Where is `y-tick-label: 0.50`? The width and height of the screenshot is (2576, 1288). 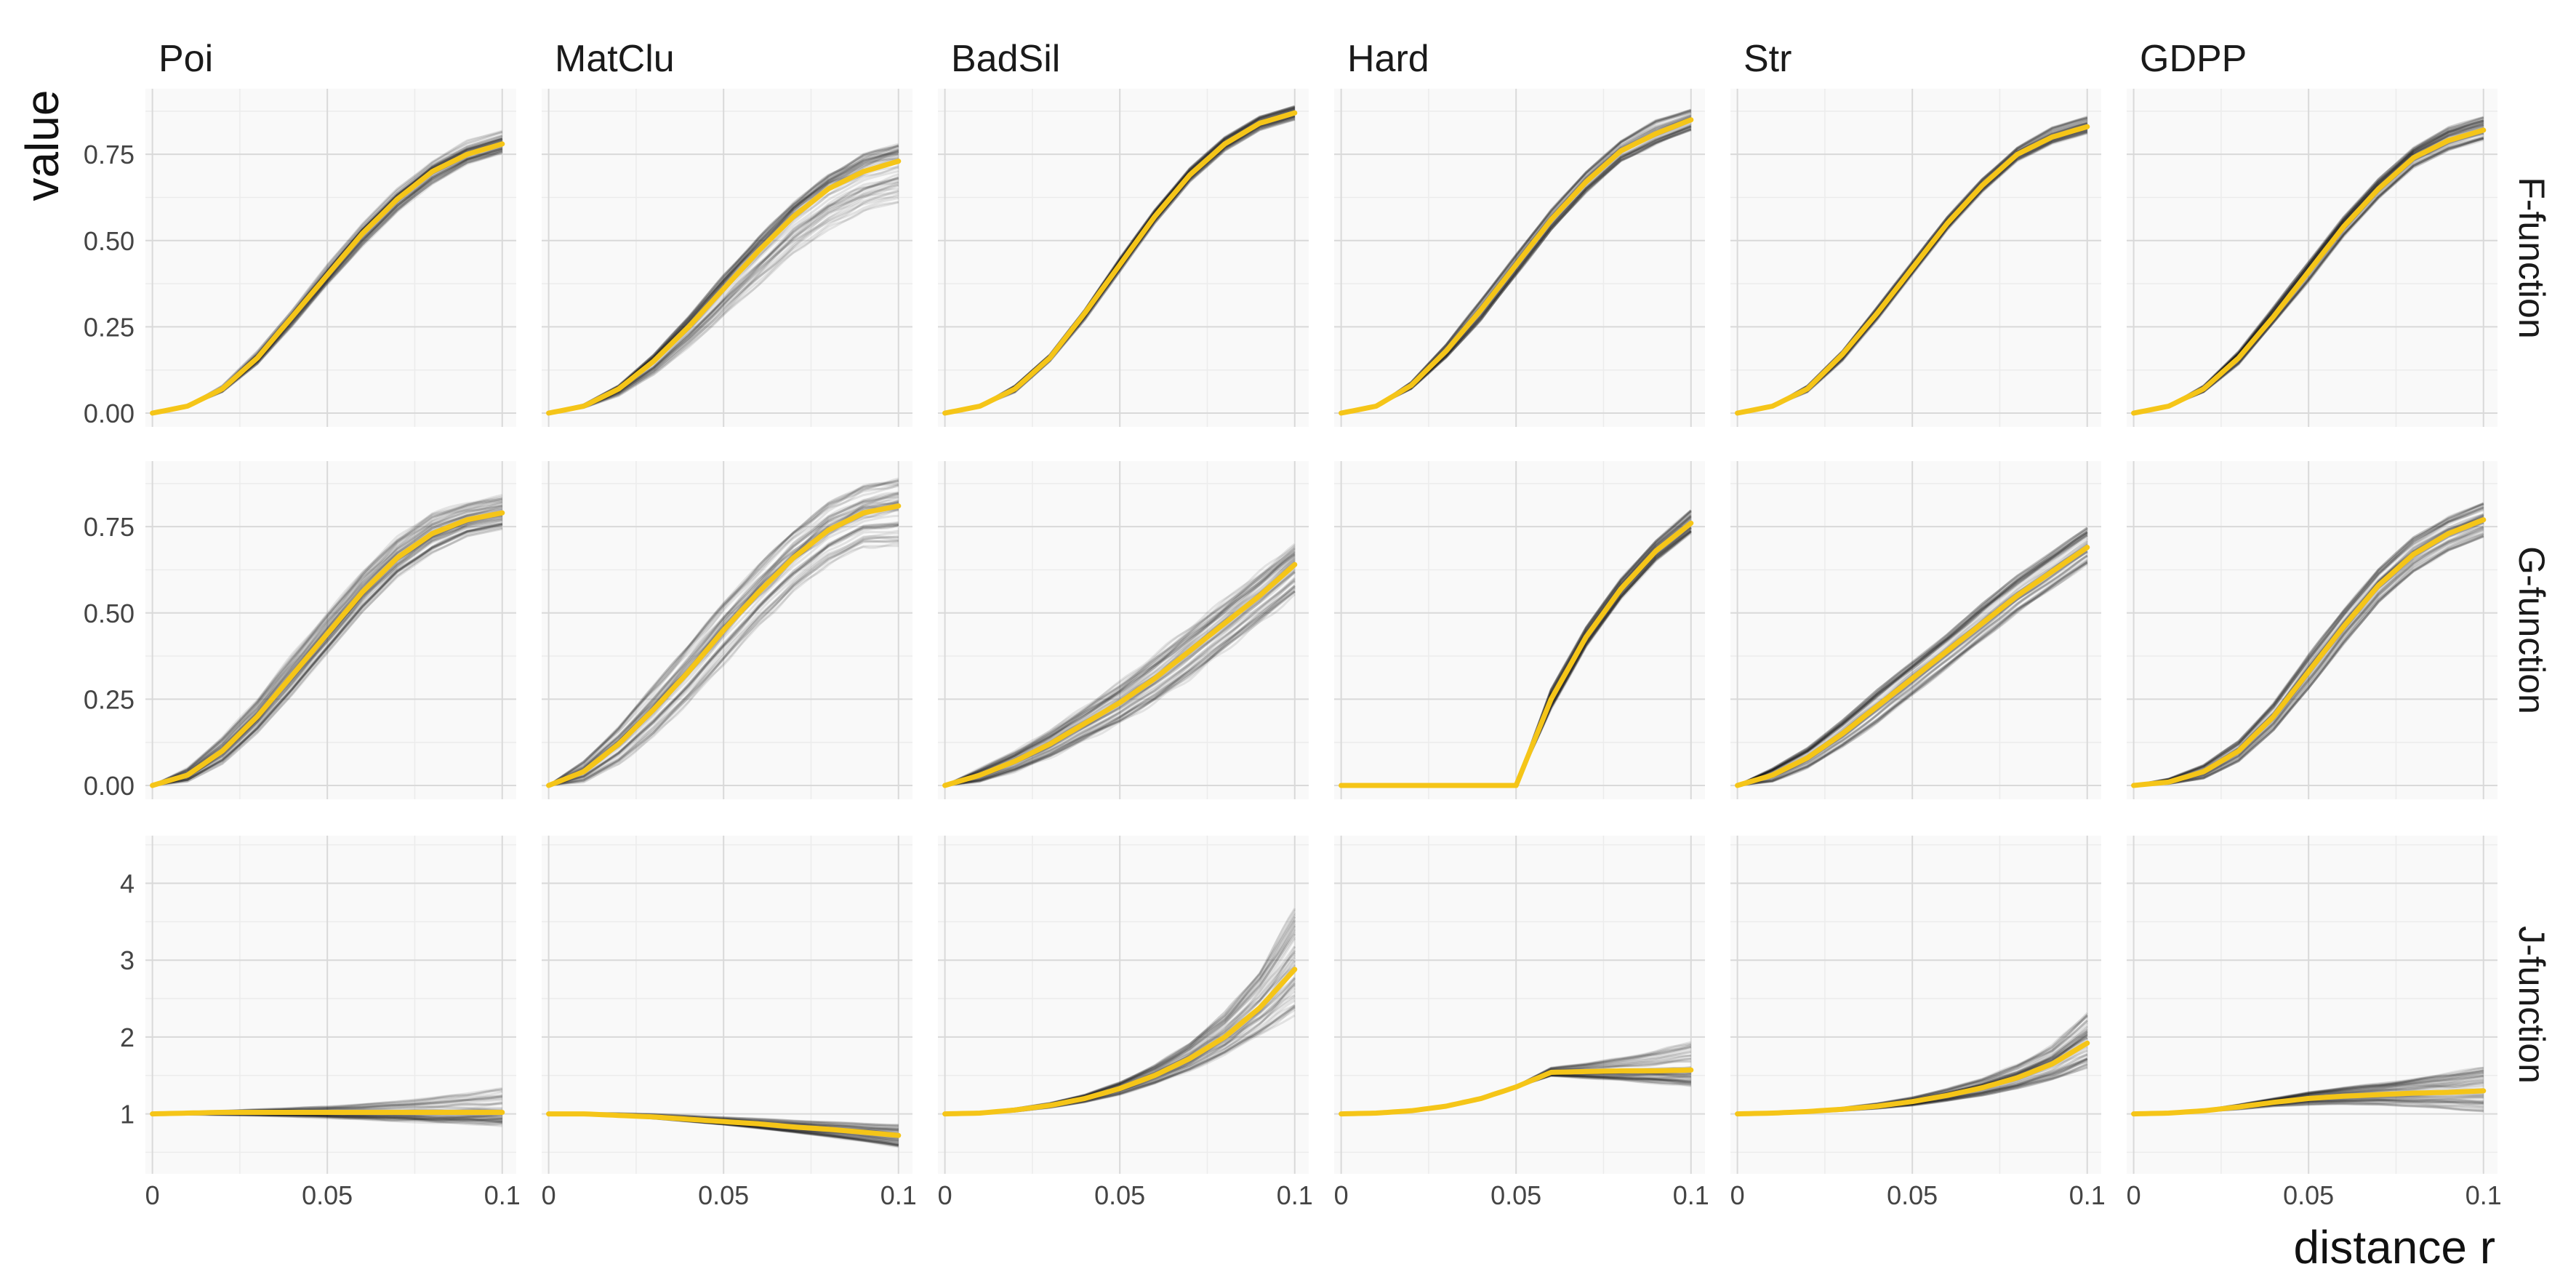 y-tick-label: 0.50 is located at coordinates (110, 613).